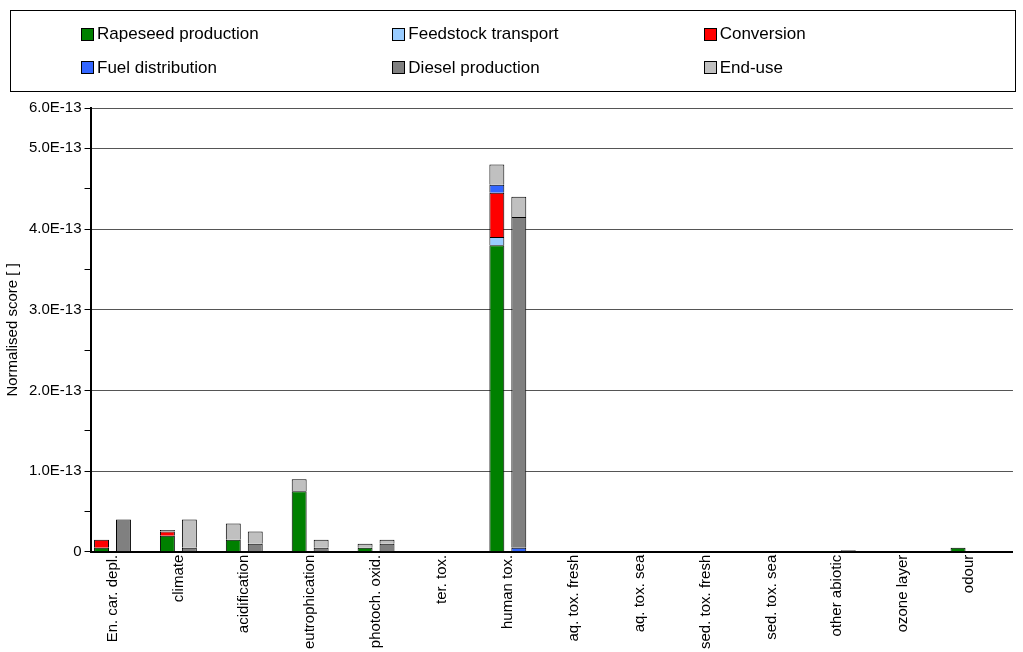 The image size is (1023, 652). I want to click on y-tick-label: 2.0E-13, so click(55, 389).